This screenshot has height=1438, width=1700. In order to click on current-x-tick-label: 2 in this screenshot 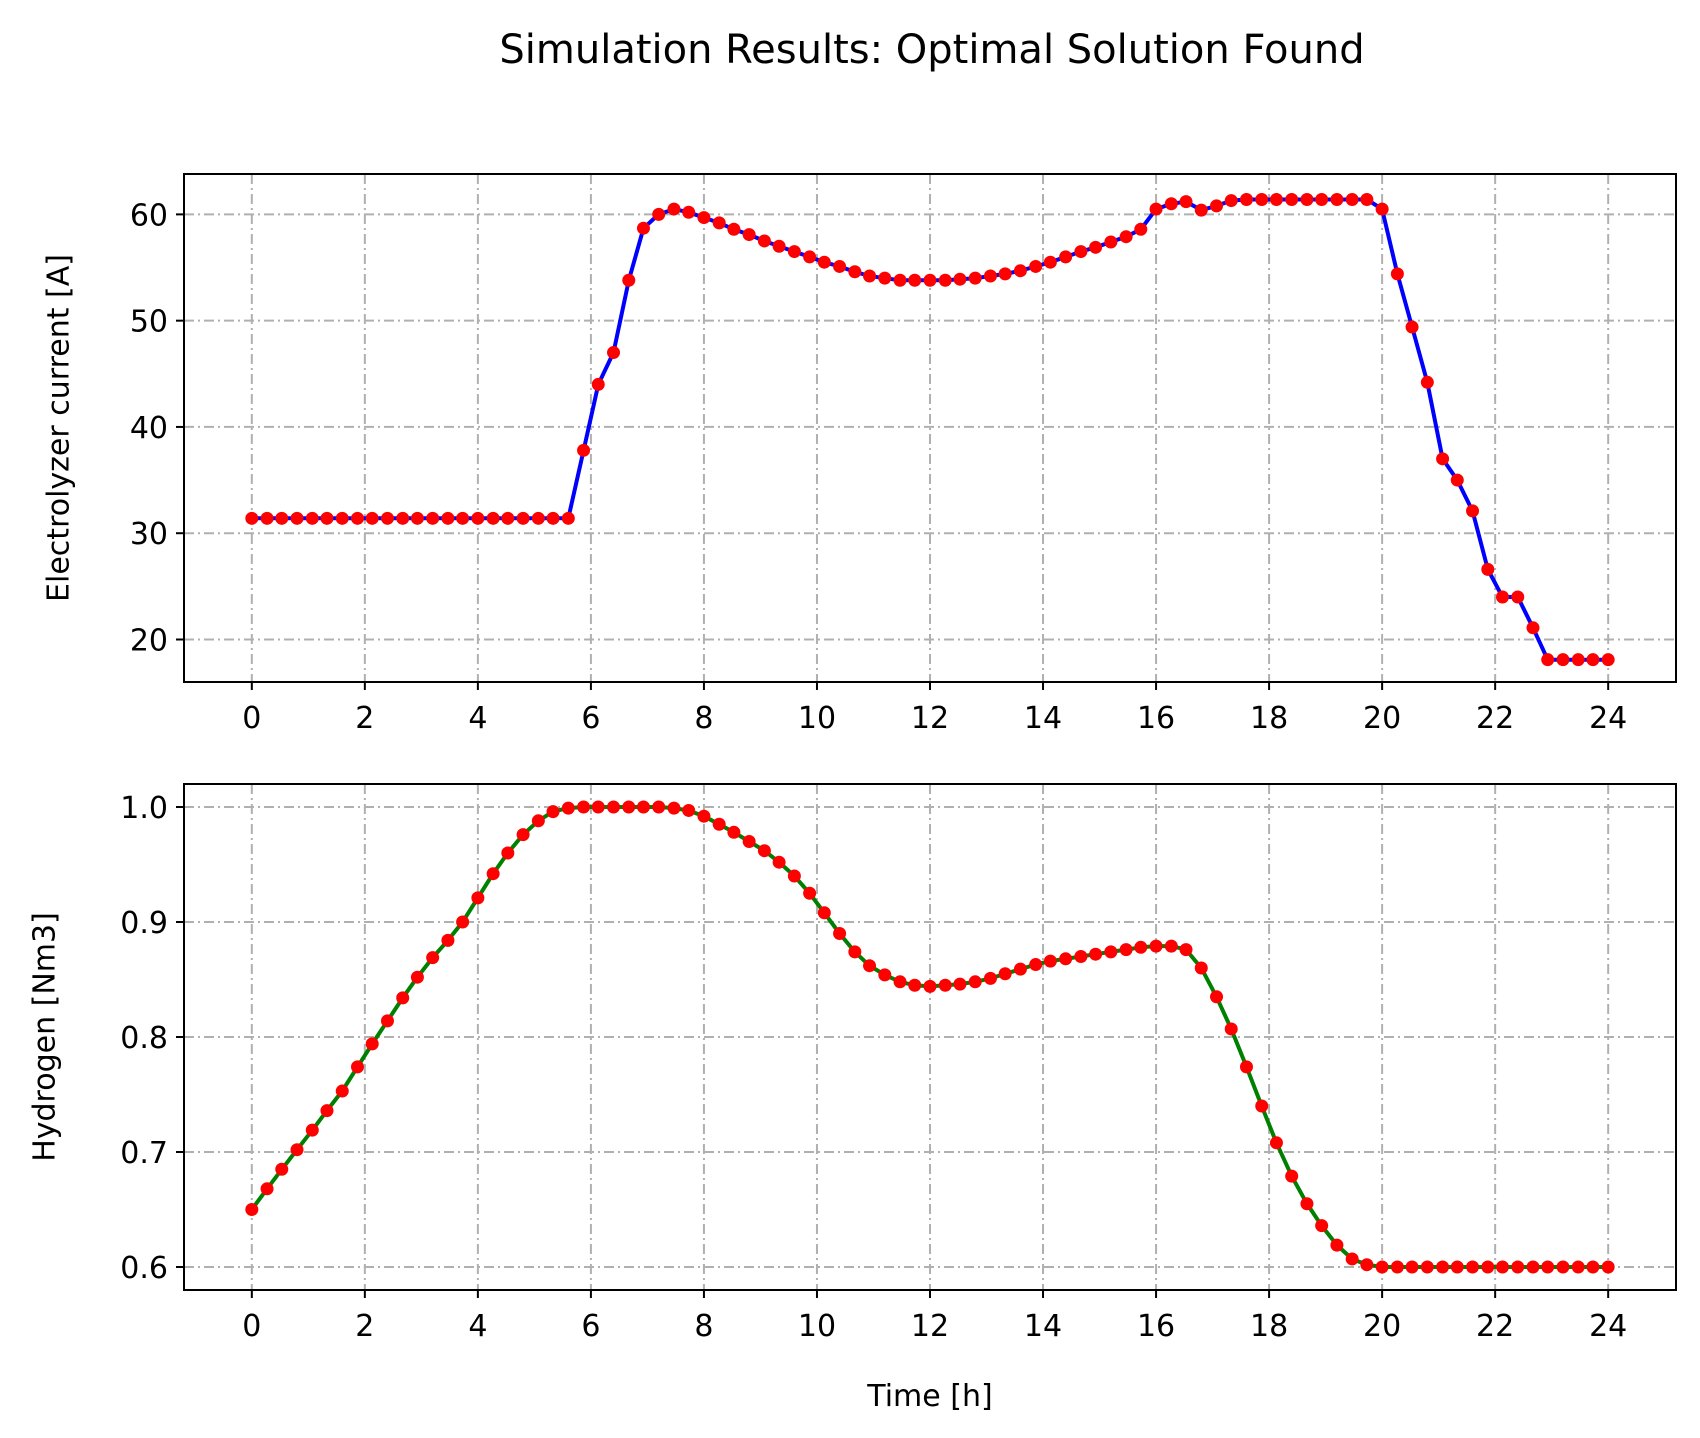, I will do `click(364, 718)`.